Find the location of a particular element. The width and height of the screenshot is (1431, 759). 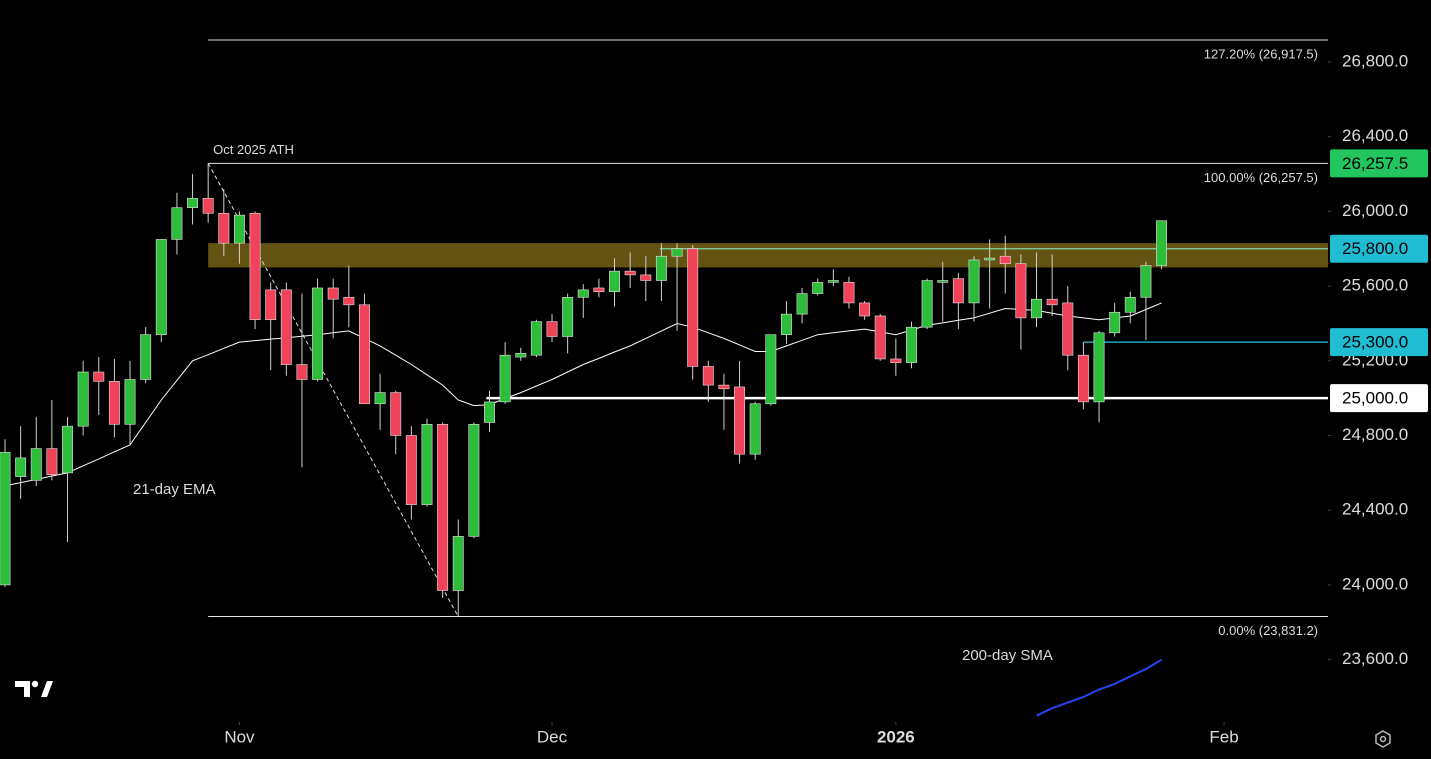

settings-hex is located at coordinates (1383, 739).